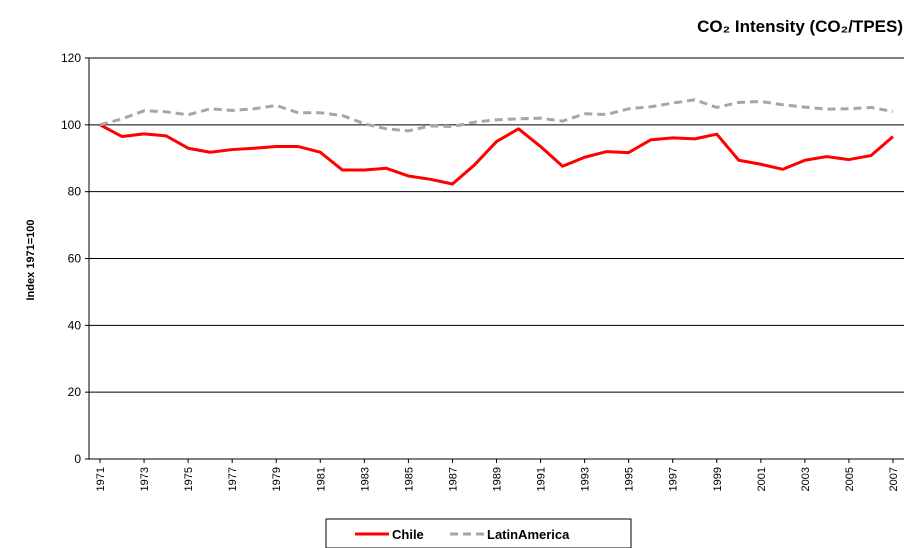  What do you see at coordinates (71, 125) in the screenshot?
I see `y-tick-label: 100` at bounding box center [71, 125].